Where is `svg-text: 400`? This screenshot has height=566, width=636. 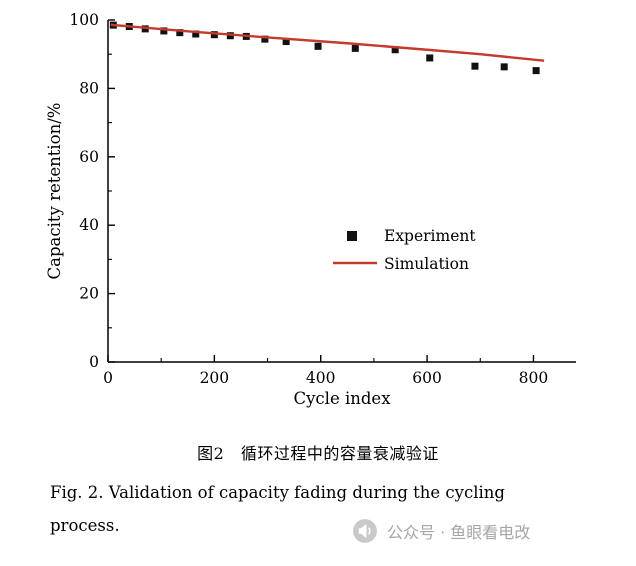 svg-text: 400 is located at coordinates (321, 378).